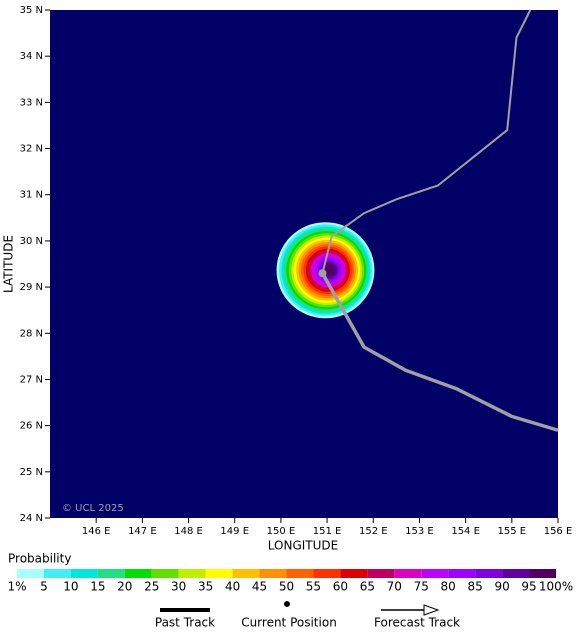  What do you see at coordinates (259, 587) in the screenshot?
I see `colorbar-label: 45` at bounding box center [259, 587].